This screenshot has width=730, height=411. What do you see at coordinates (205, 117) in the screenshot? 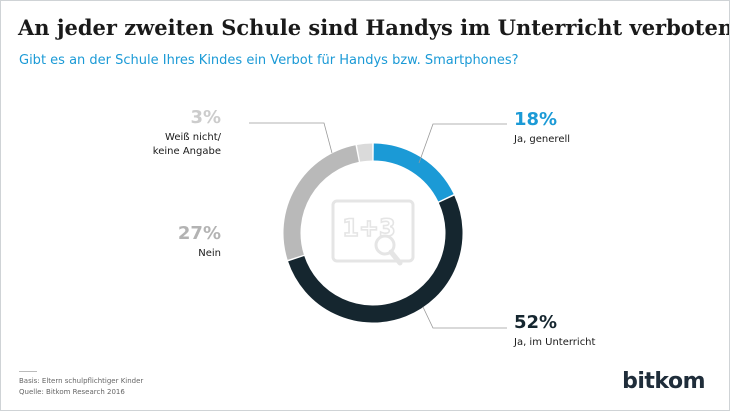
I see `value-label-weiss-nicht: 3%` at bounding box center [205, 117].